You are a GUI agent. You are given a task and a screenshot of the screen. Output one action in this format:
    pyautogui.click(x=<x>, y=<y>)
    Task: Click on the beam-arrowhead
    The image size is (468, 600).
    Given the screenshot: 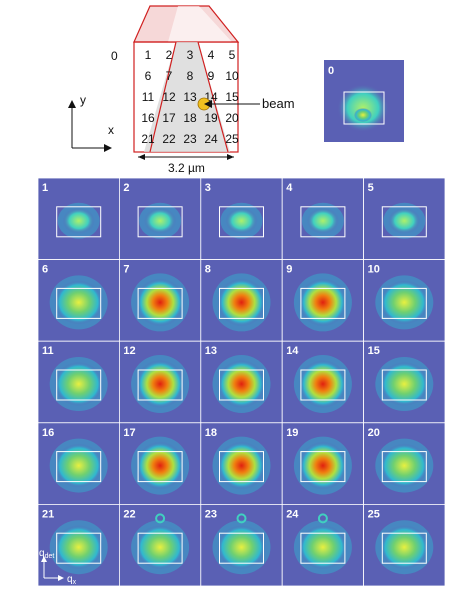 What is the action you would take?
    pyautogui.click(x=208, y=104)
    